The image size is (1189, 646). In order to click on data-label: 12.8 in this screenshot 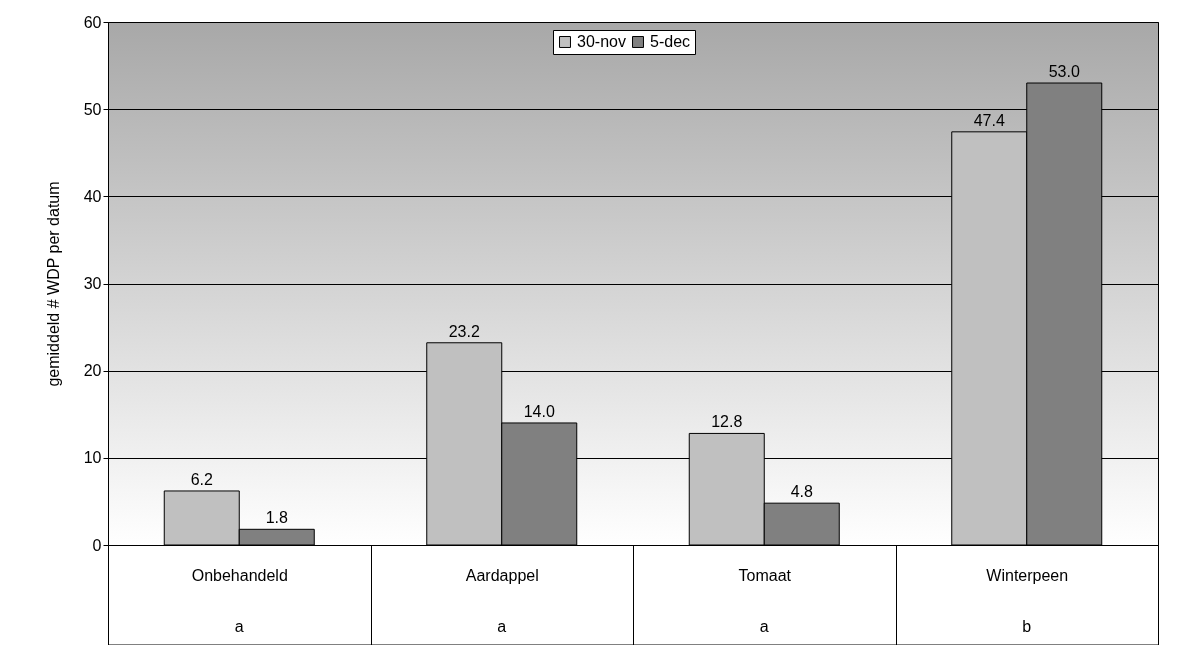, I will do `click(727, 422)`.